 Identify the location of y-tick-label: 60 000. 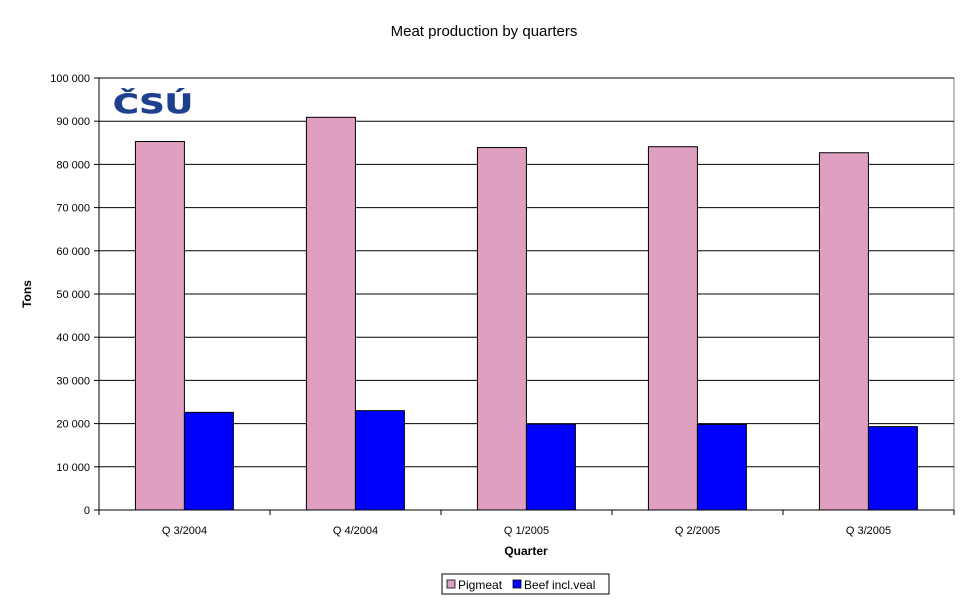
(73, 252).